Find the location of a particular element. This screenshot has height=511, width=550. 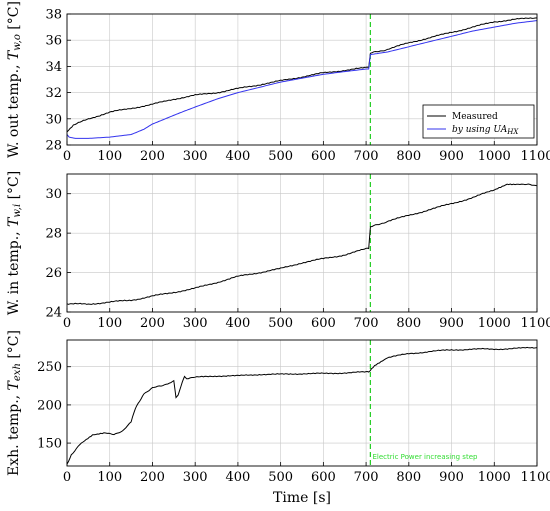

legend-box is located at coordinates (478, 121).